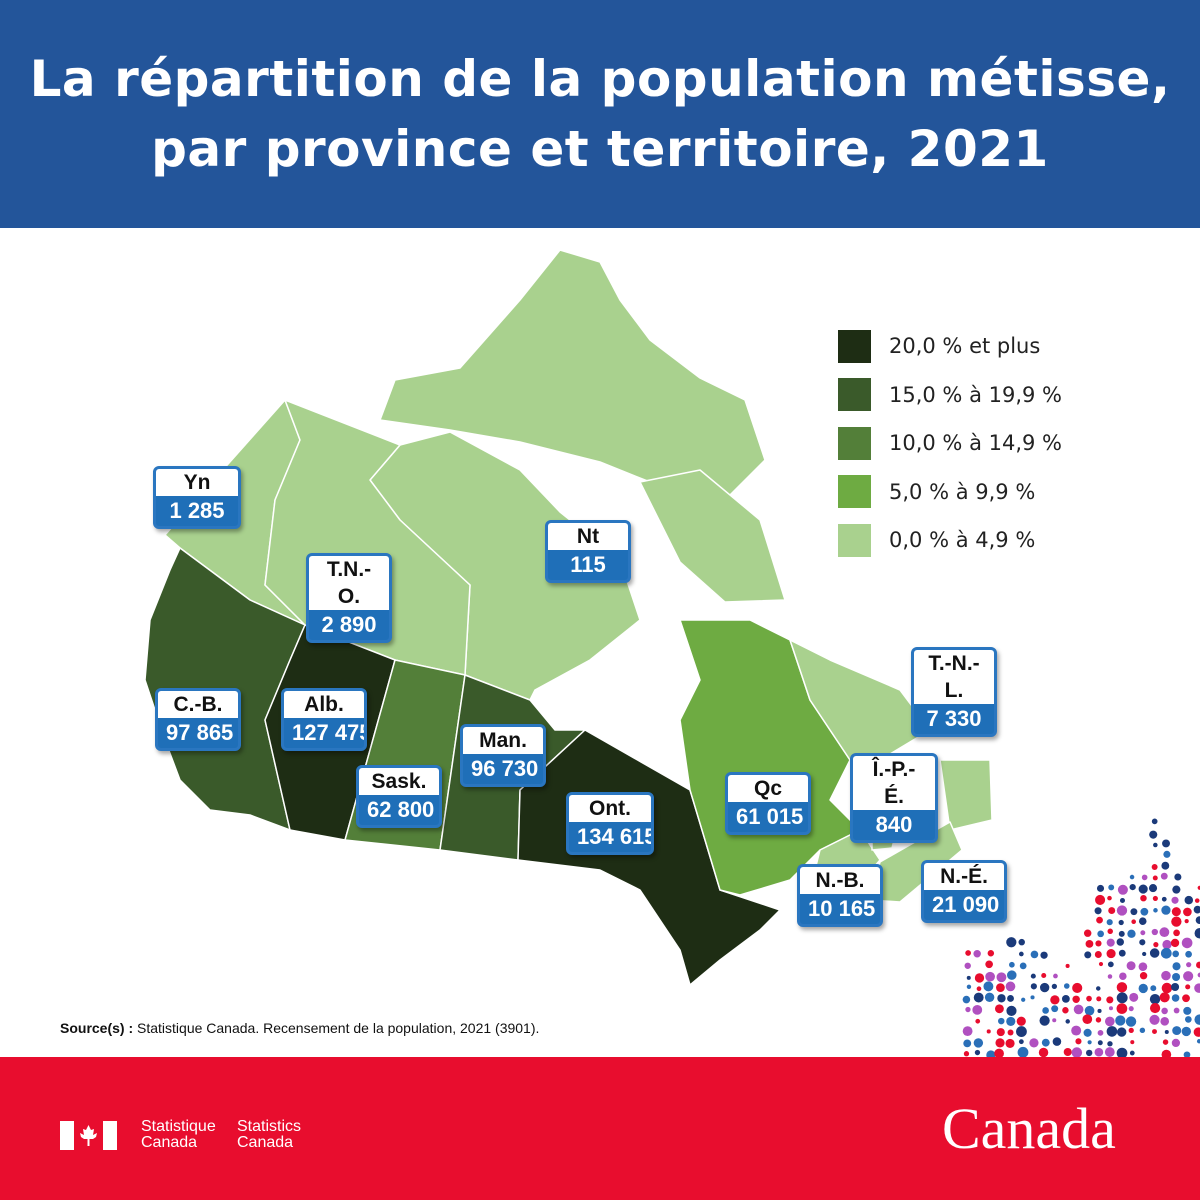 This screenshot has width=1200, height=1200. What do you see at coordinates (1029, 1128) in the screenshot?
I see `canada-wordmark: Canada` at bounding box center [1029, 1128].